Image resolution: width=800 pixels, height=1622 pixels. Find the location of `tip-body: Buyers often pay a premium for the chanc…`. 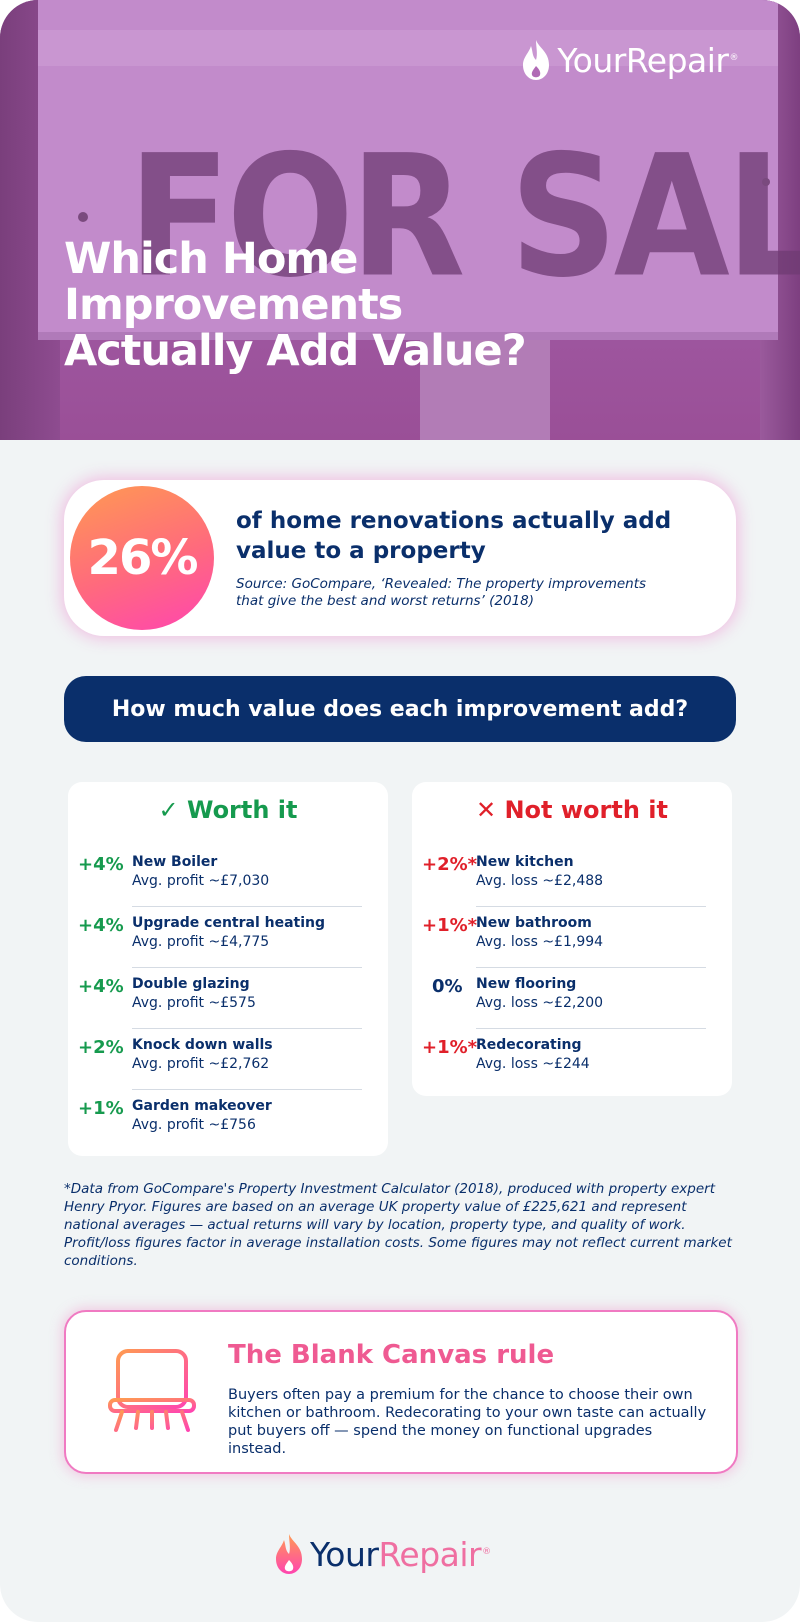

tip-body: Buyers often pay a premium for the chanc… is located at coordinates (467, 1422).